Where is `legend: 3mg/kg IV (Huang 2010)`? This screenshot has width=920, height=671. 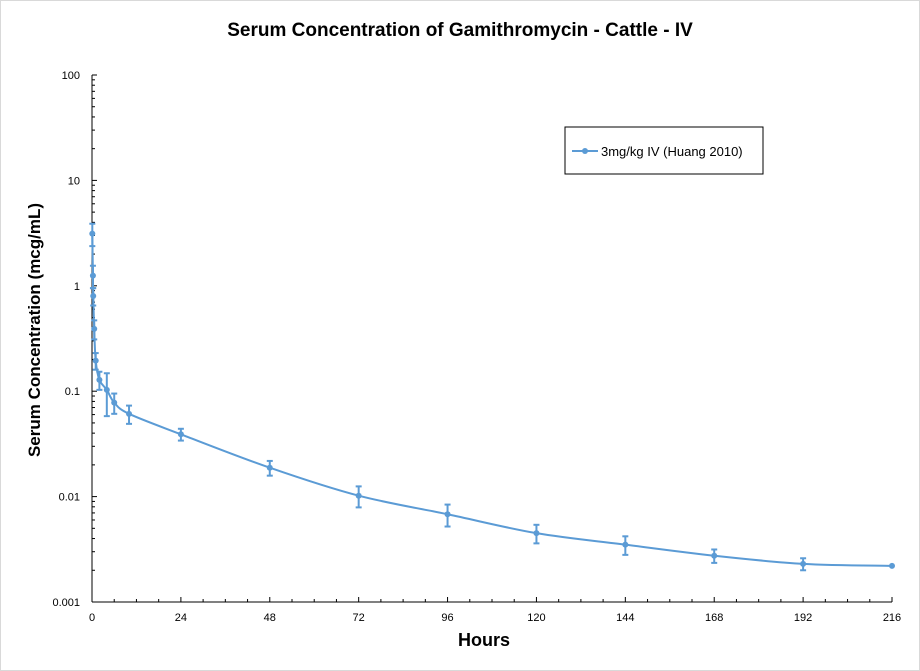
legend: 3mg/kg IV (Huang 2010) is located at coordinates (664, 150).